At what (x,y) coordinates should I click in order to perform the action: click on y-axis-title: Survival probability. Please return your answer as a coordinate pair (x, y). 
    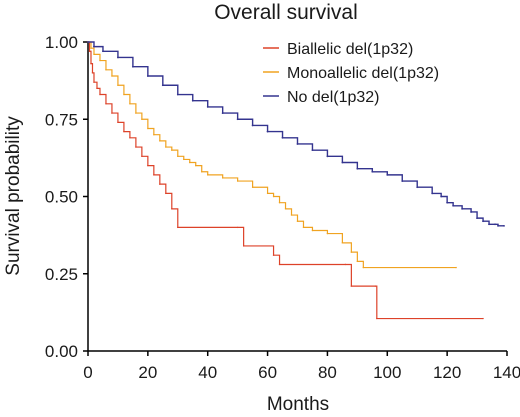
    Looking at the image, I should click on (13, 196).